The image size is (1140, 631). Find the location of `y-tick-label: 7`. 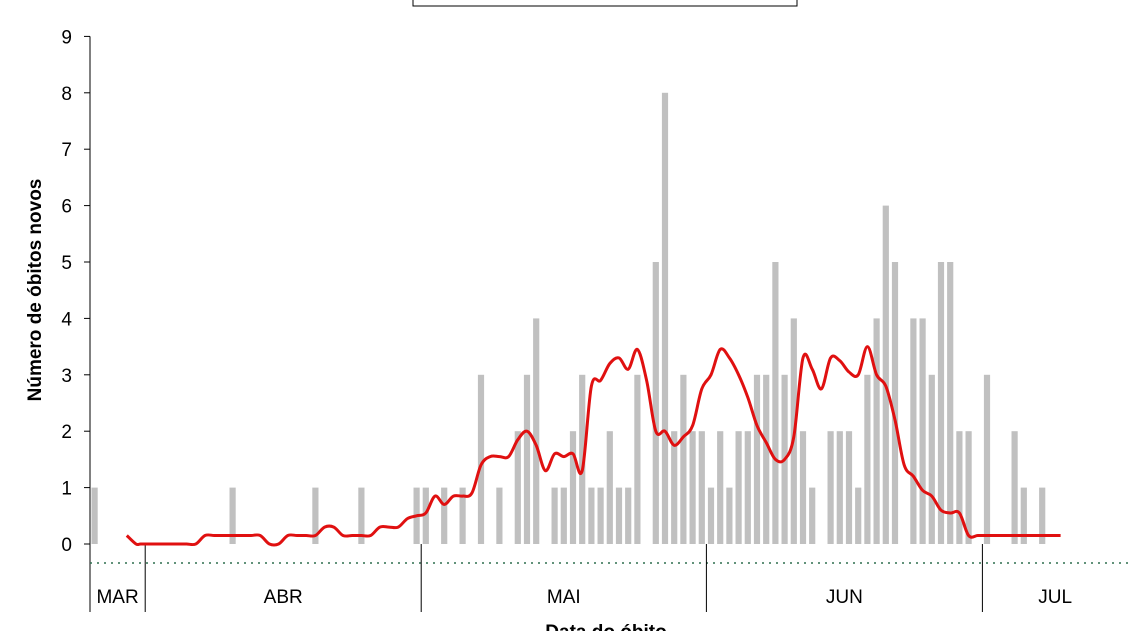

y-tick-label: 7 is located at coordinates (66, 150).